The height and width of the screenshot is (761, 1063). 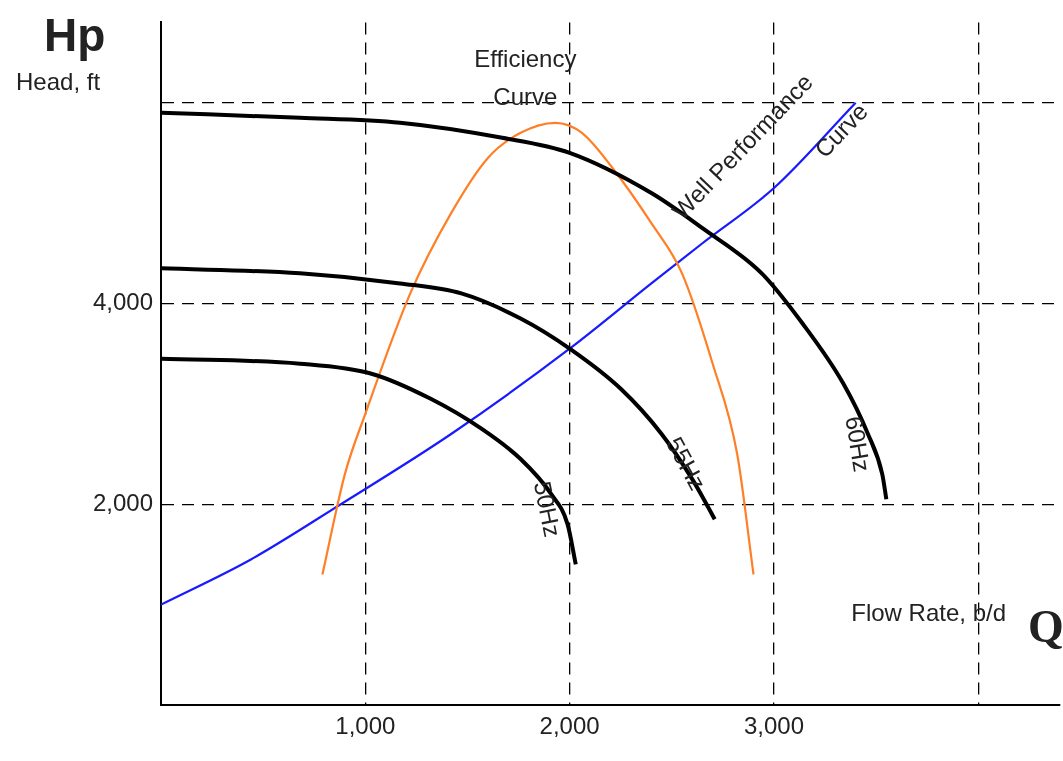 I want to click on text: 60Hz, so click(x=858, y=444).